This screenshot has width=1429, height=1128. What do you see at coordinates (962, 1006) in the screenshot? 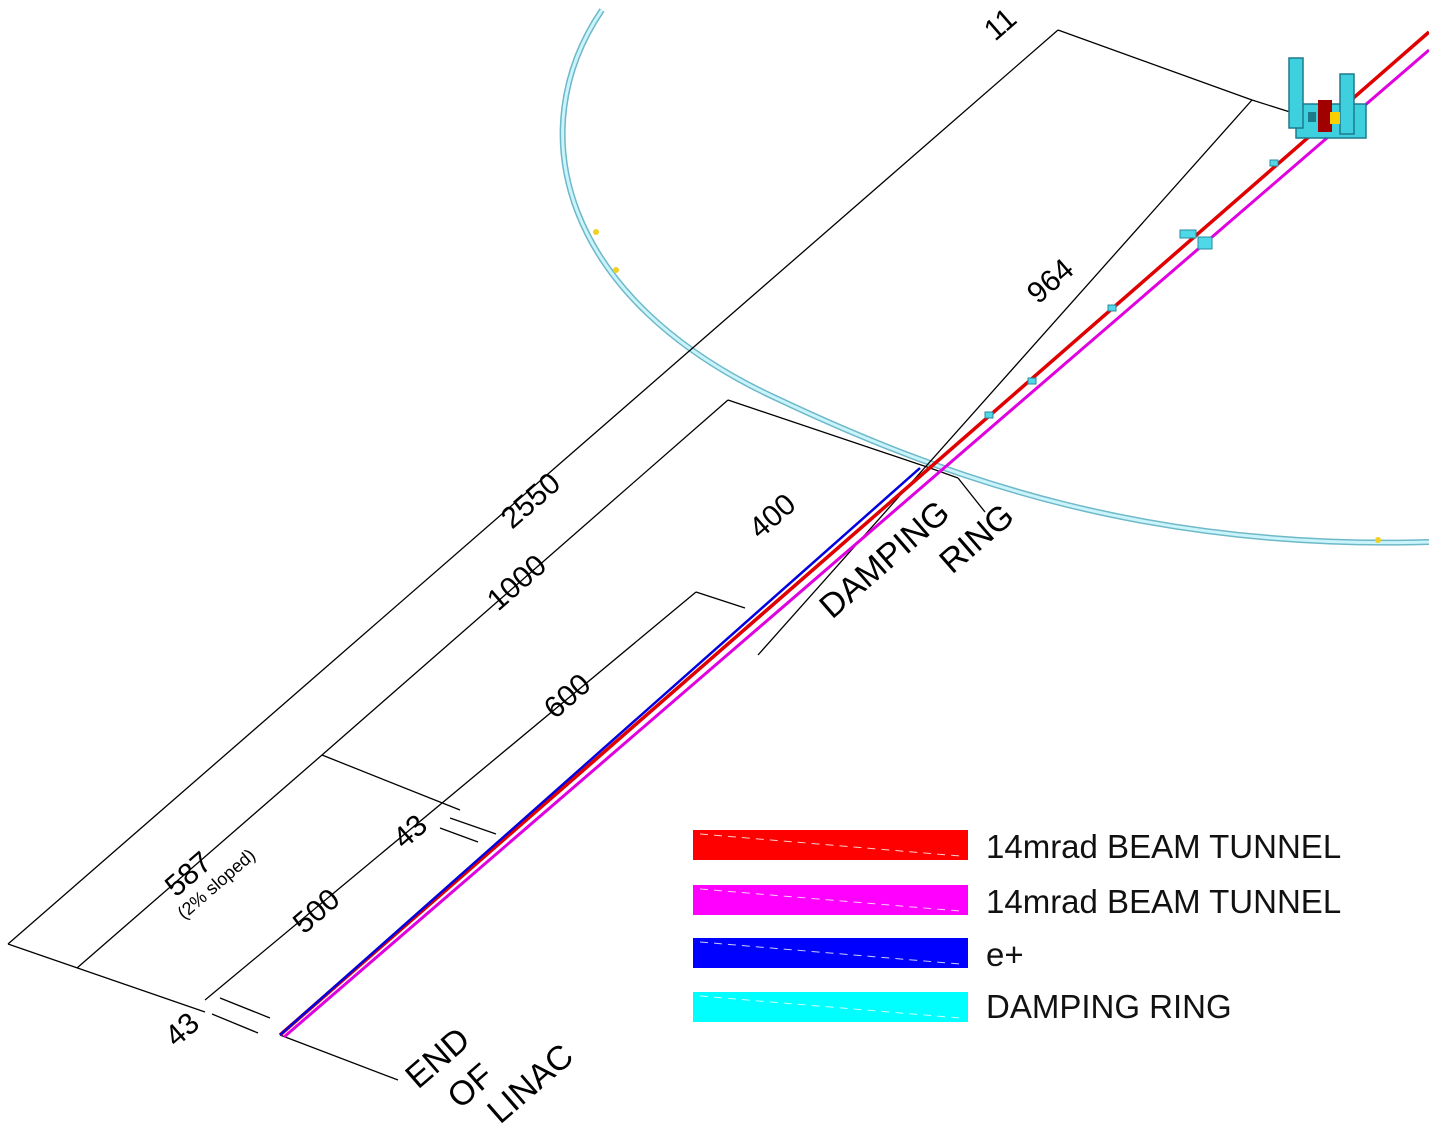
I see `legend-item-damping-ring: DAMPING RING` at bounding box center [962, 1006].